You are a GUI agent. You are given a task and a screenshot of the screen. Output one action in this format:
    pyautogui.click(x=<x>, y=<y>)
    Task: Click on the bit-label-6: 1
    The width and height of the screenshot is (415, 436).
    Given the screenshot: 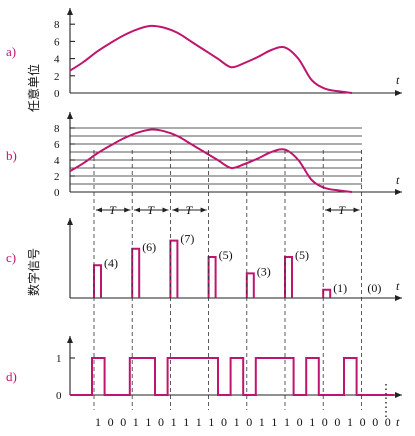 What is the action you would take?
    pyautogui.click(x=174, y=422)
    